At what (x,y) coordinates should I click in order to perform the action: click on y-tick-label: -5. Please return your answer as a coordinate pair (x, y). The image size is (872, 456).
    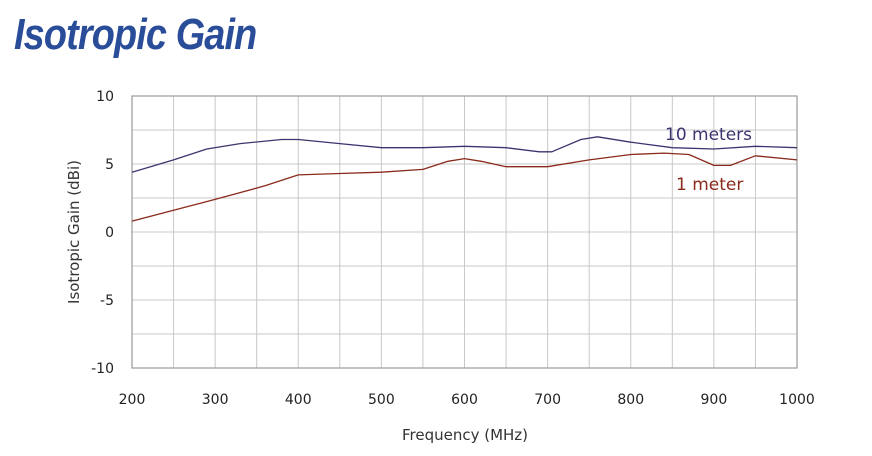
    Looking at the image, I should click on (107, 301).